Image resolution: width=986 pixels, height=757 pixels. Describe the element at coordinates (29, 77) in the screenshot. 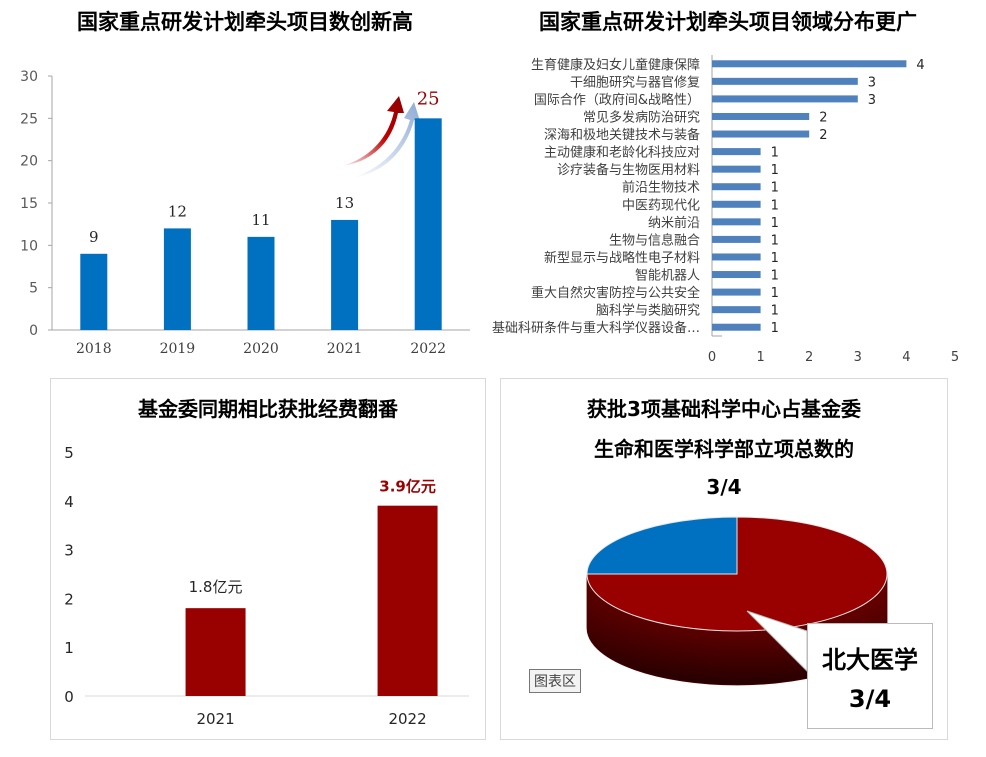

I see `y-tick-label: 30` at that location.